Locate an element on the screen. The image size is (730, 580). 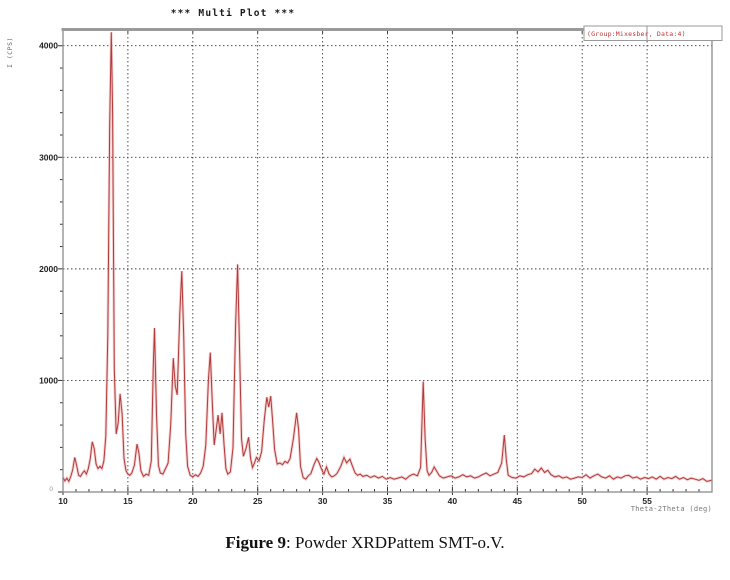
figure-caption: Figure 9: Powder XRDPattem SMT-o.V. is located at coordinates (365, 543).